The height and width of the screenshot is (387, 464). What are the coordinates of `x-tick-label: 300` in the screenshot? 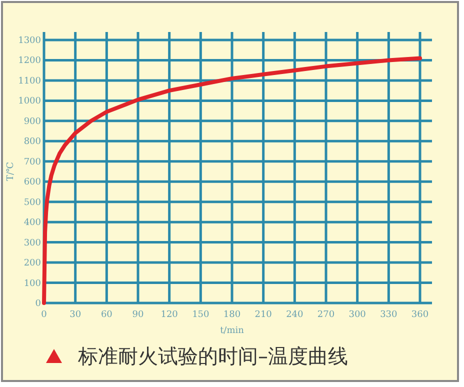 It's located at (357, 315).